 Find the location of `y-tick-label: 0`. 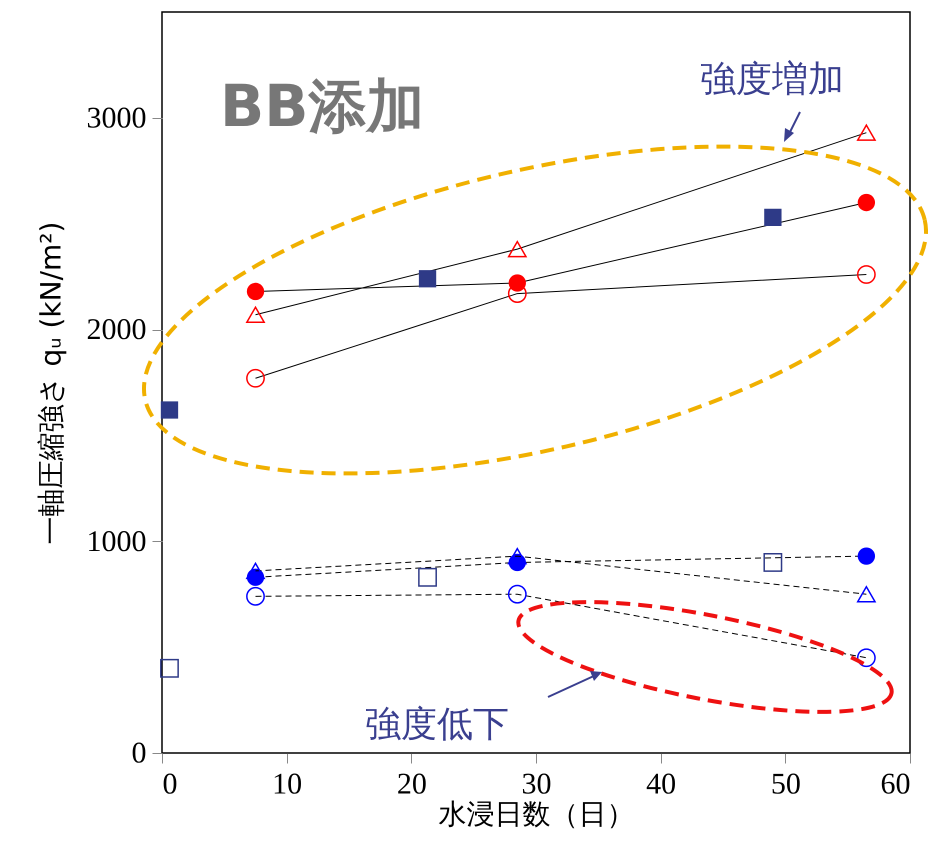

y-tick-label: 0 is located at coordinates (139, 753).